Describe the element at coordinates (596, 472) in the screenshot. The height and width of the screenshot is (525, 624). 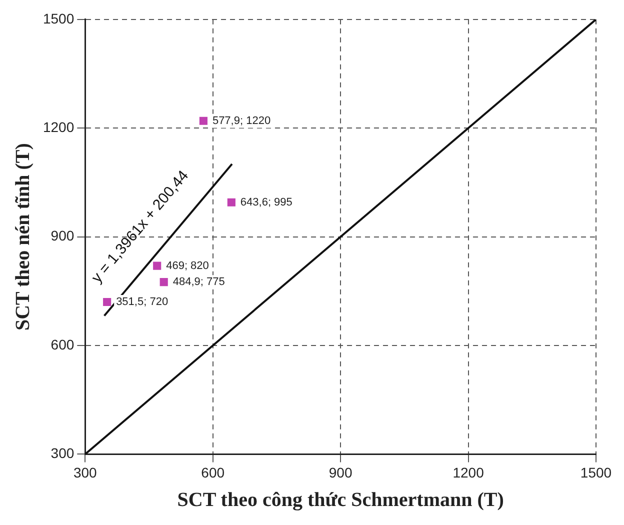
I see `x-tick-label: 1500` at that location.